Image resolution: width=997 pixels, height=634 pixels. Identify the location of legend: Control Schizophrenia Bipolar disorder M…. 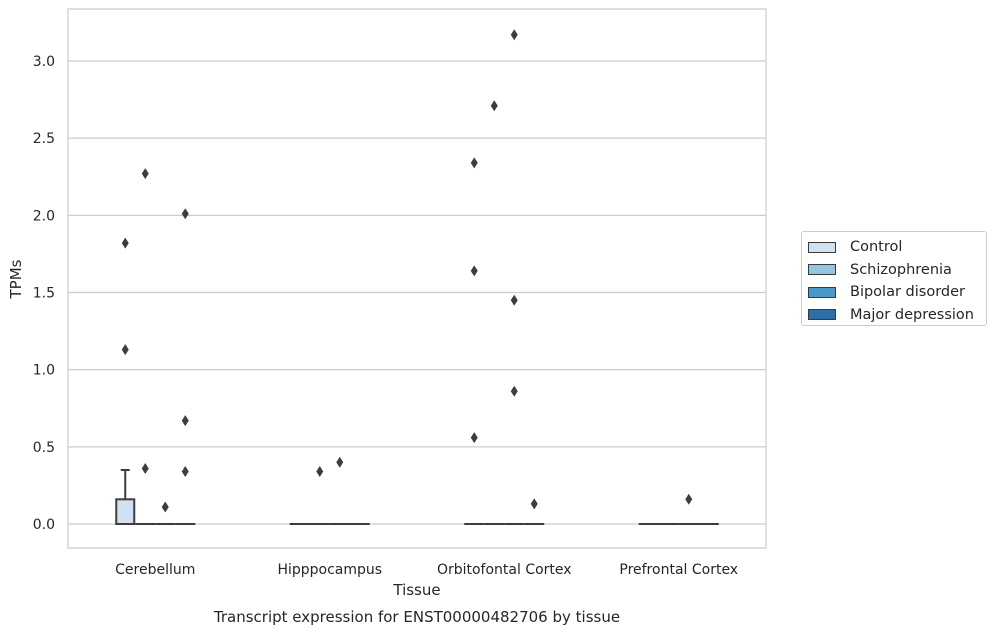
(894, 278).